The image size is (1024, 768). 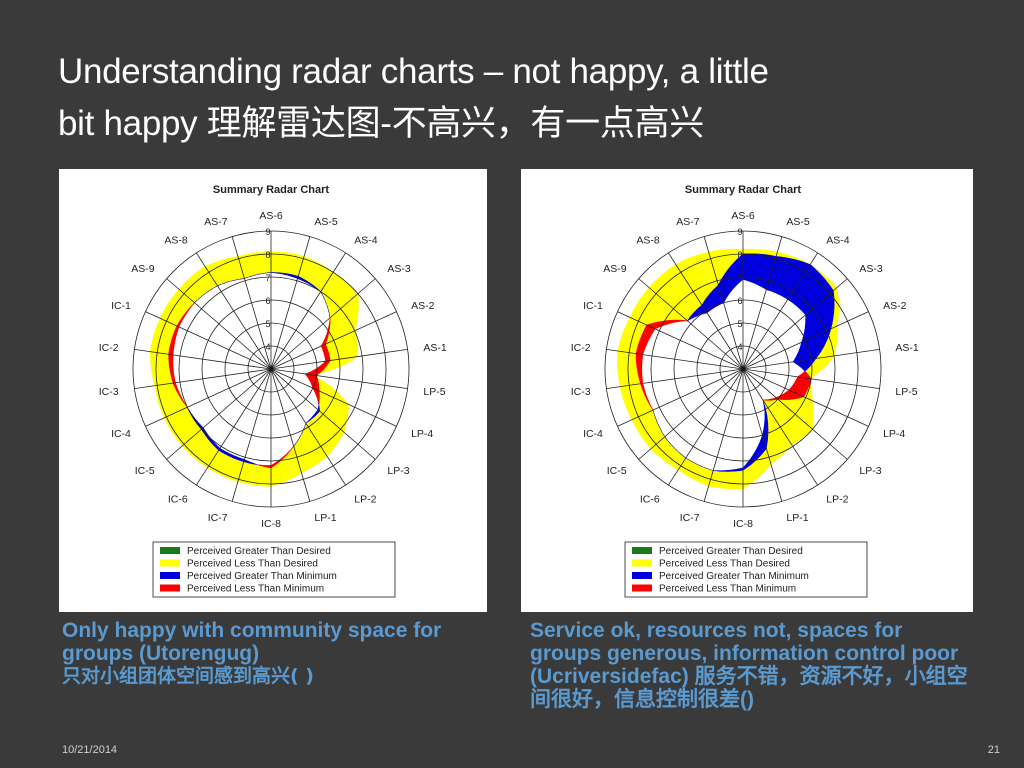 What do you see at coordinates (743, 190) in the screenshot?
I see `chart-title: Summary Radar Chart` at bounding box center [743, 190].